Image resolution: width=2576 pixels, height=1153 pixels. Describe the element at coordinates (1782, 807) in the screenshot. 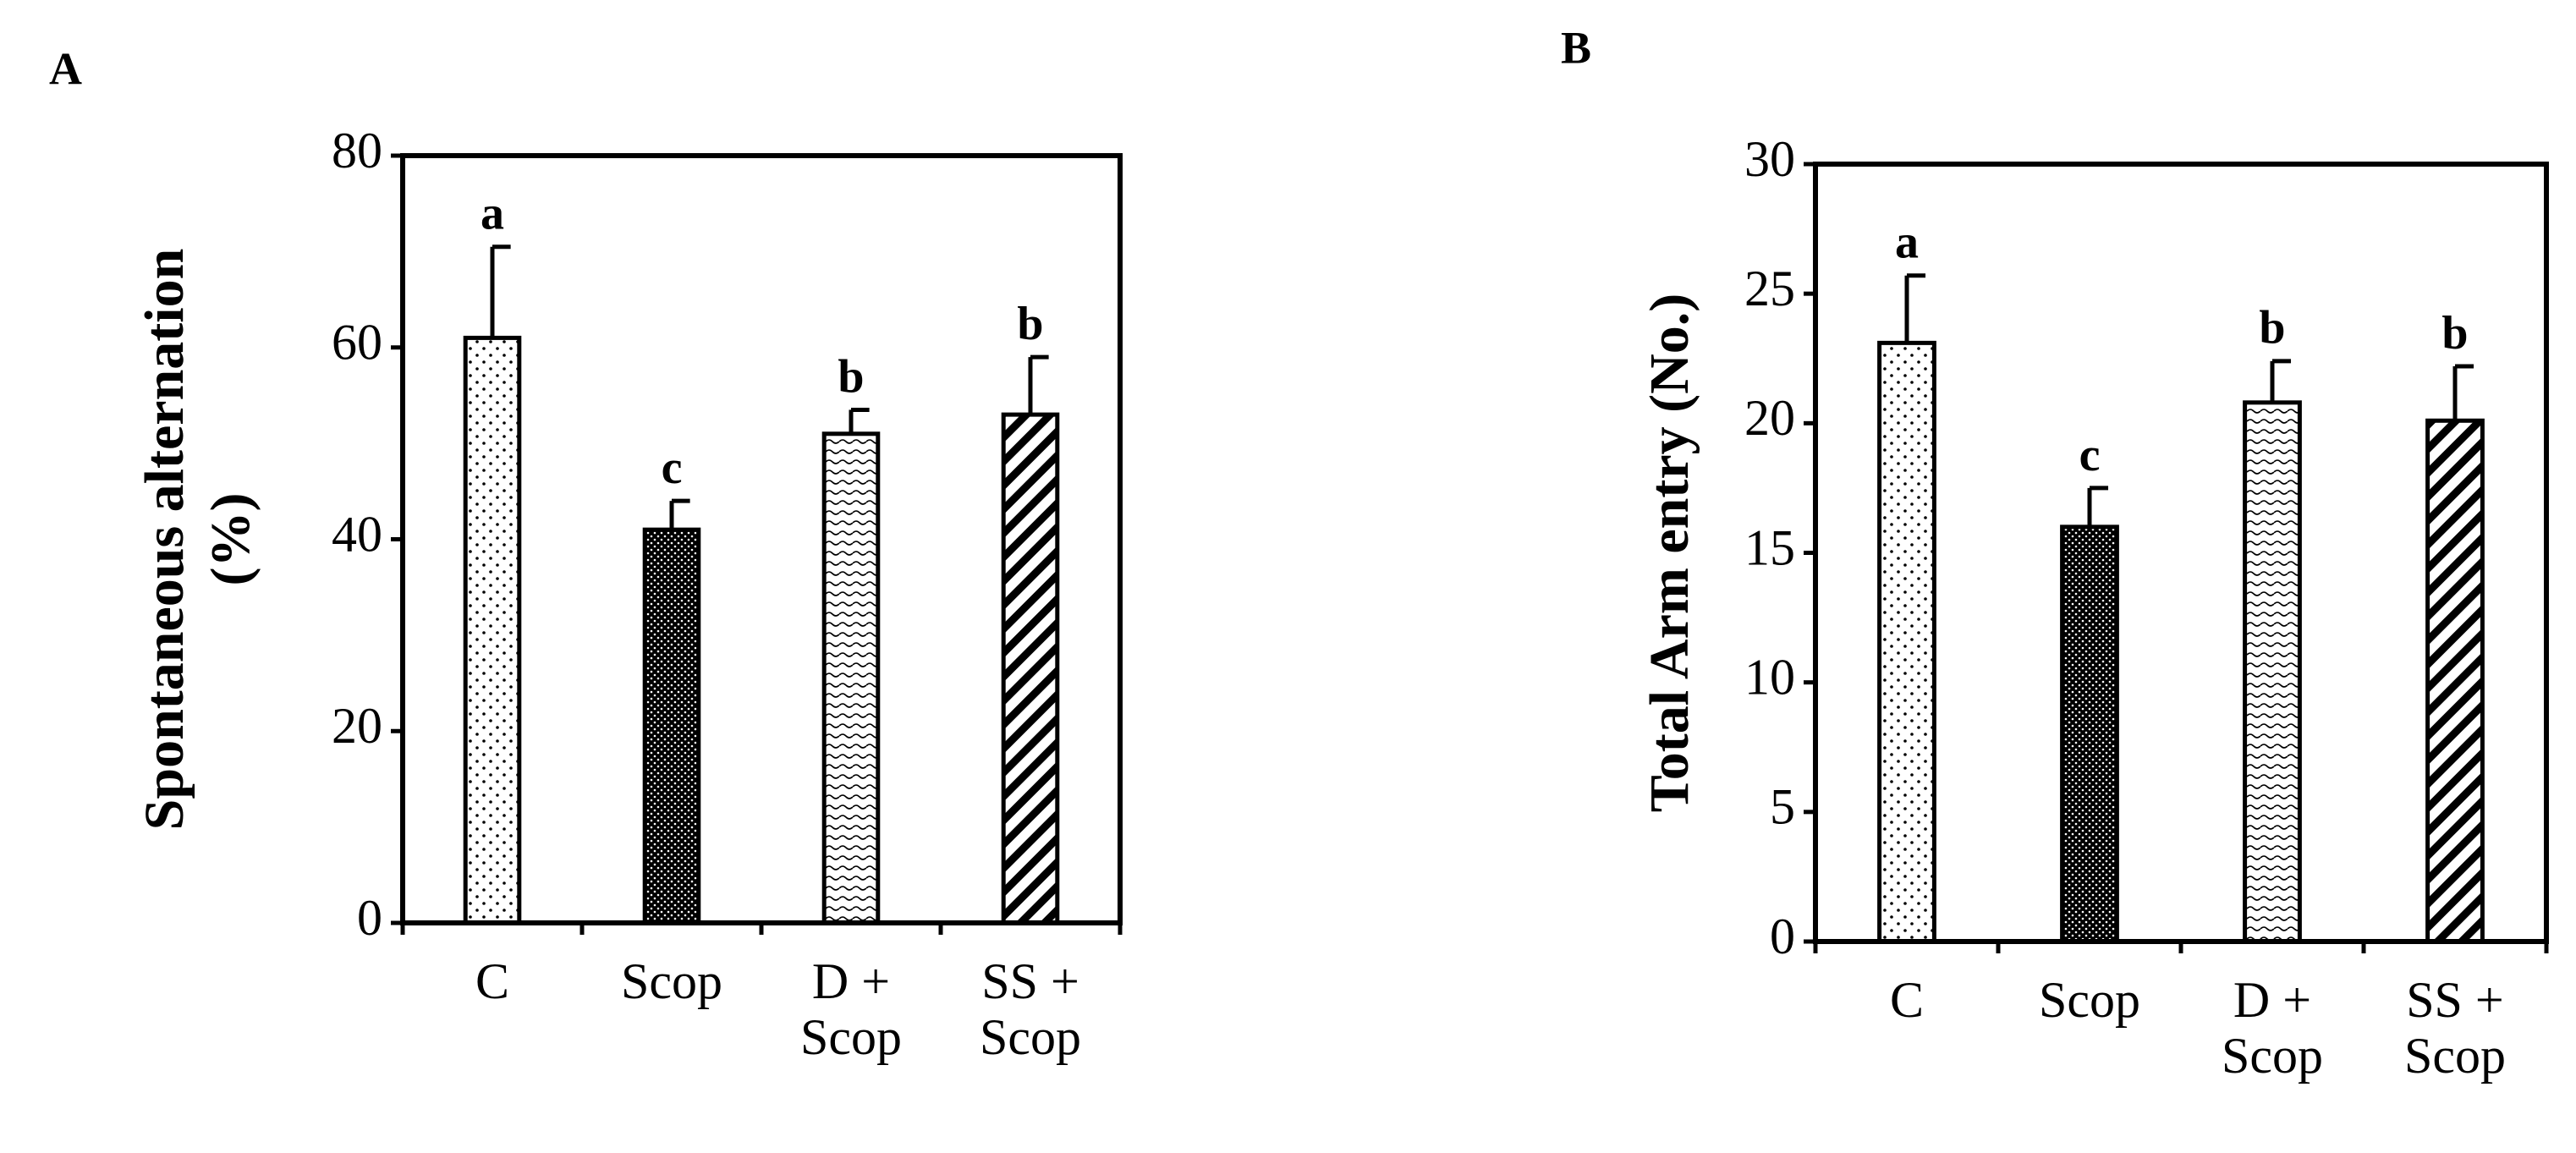

I see `y-tick-label: 5` at that location.